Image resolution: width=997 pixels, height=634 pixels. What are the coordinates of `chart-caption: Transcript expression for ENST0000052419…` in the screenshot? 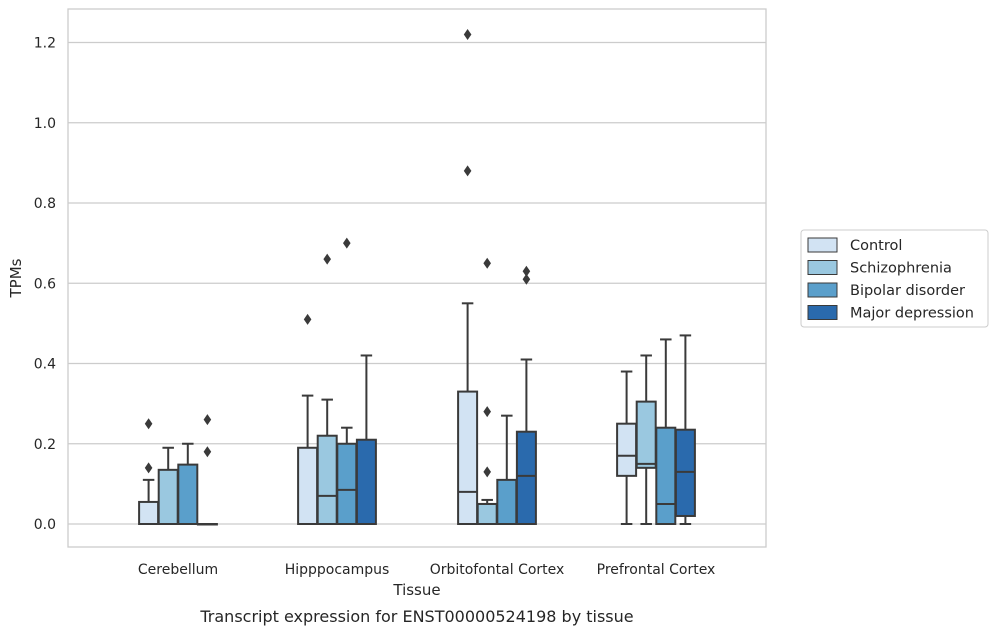 It's located at (416, 616).